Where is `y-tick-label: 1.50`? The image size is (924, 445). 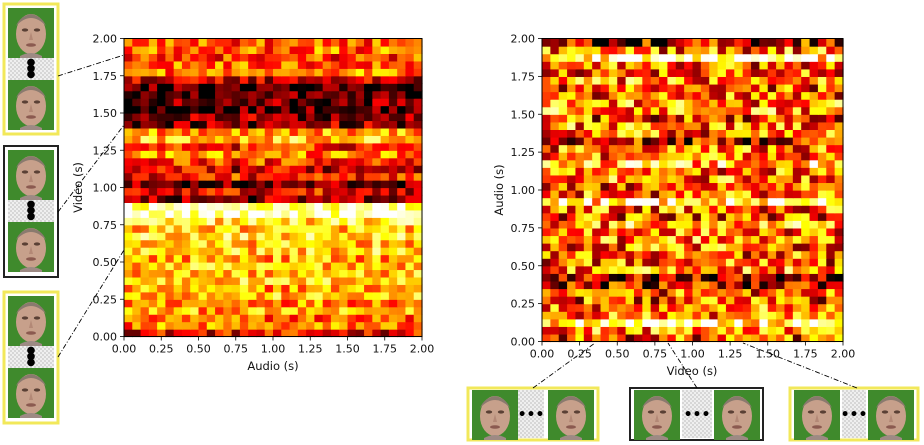
y-tick-label: 1.50 is located at coordinates (105, 113).